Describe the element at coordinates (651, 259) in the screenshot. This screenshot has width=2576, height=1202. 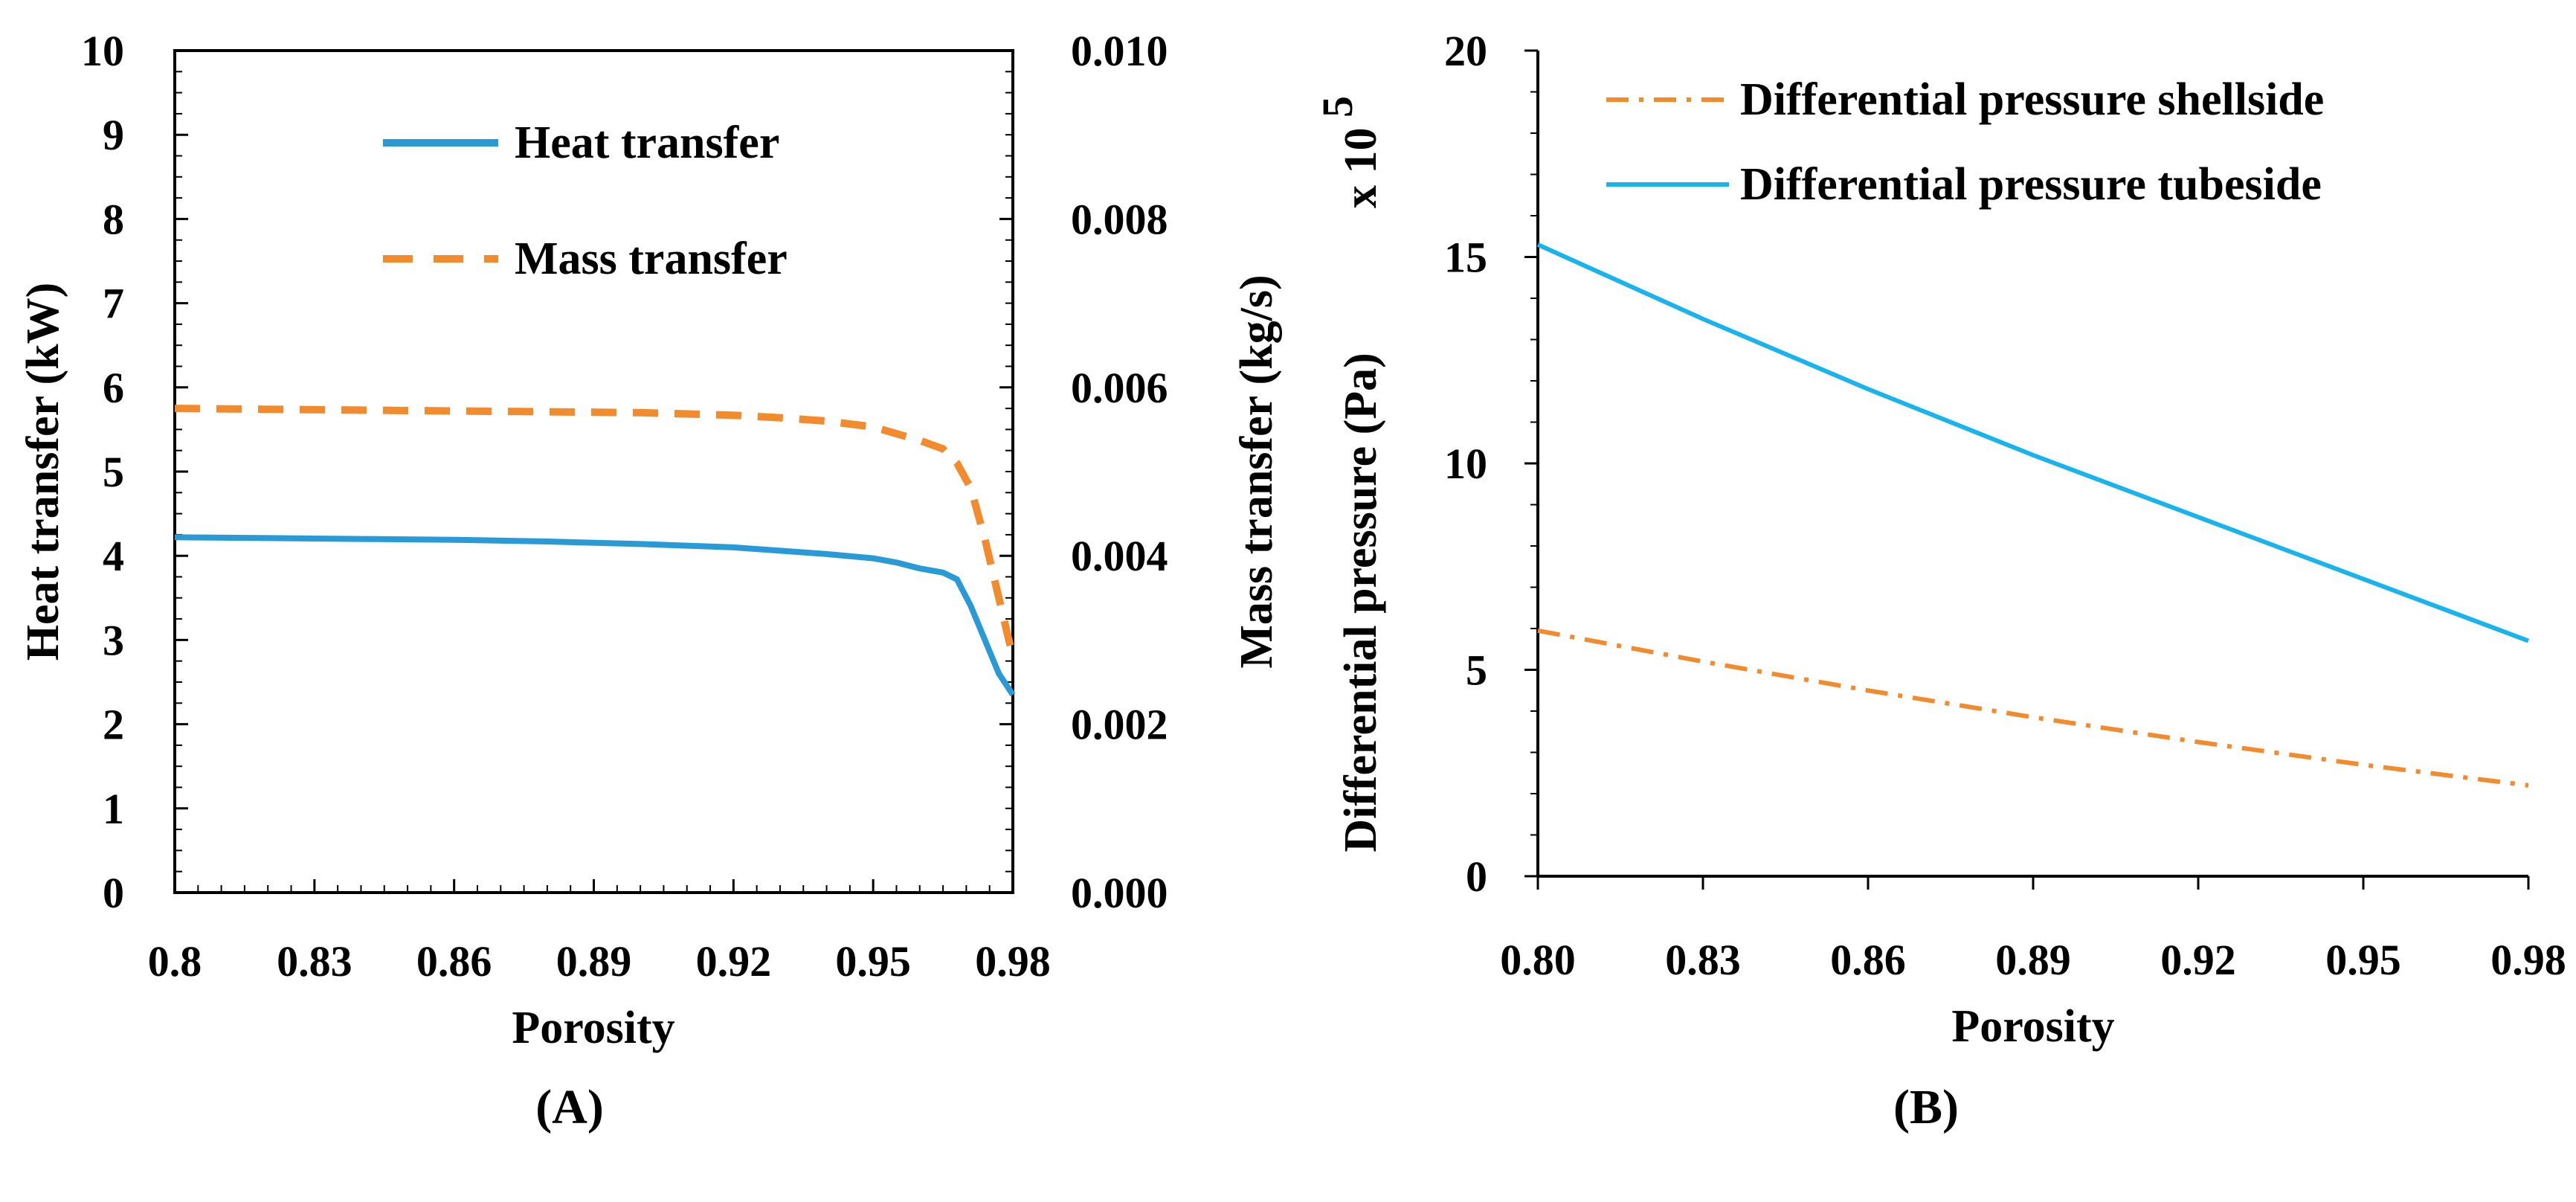
I see `legend-label-1: Mass transfer` at that location.